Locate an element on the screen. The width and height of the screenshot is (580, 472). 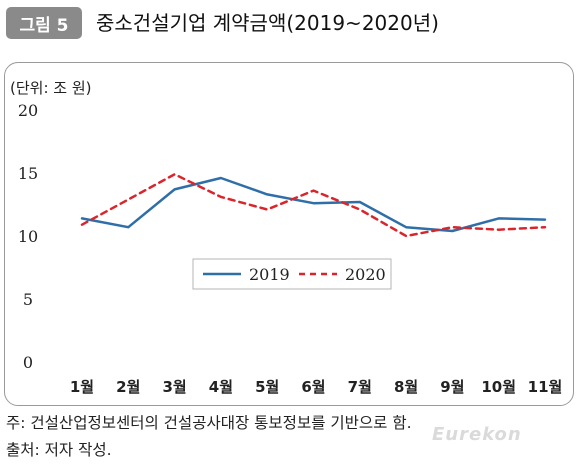
series-line-2020 is located at coordinates (313, 205).